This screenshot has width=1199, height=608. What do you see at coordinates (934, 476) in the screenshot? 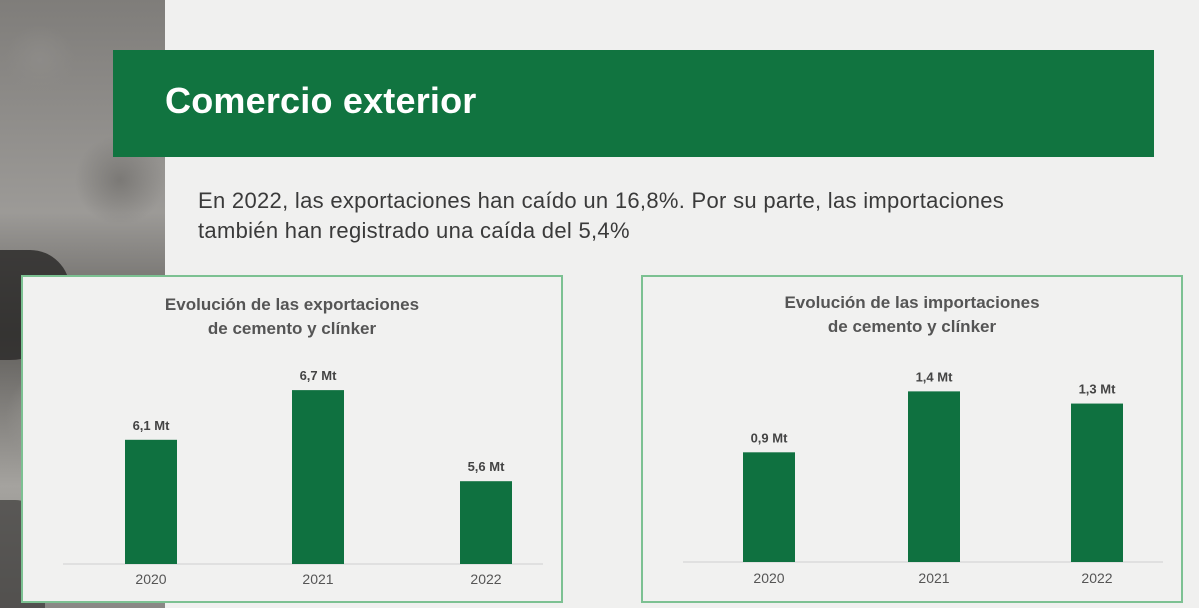
I see `imports-bar-2021` at bounding box center [934, 476].